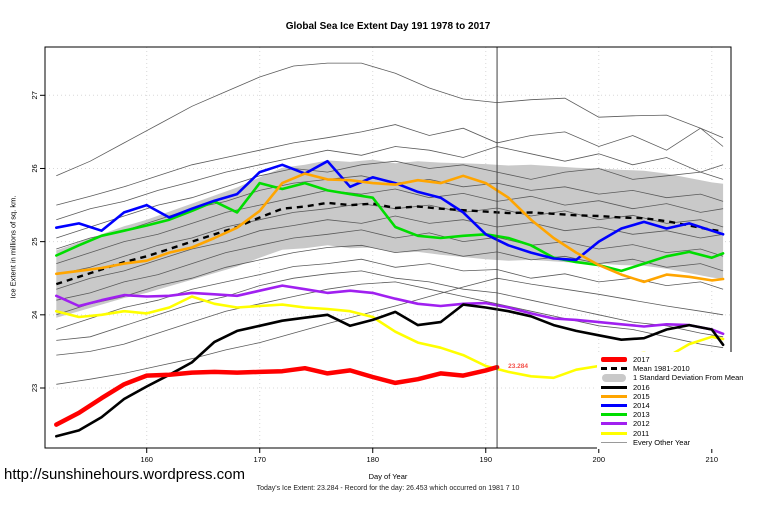 Image resolution: width=759 pixels, height=505 pixels. Describe the element at coordinates (486, 459) in the screenshot. I see `x-tick-label: 190` at that location.